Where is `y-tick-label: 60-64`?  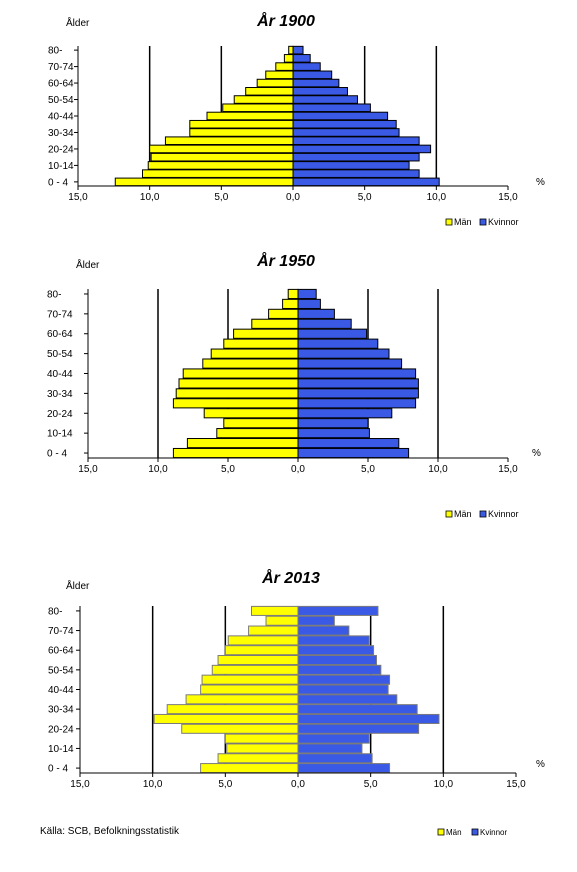 y-tick-label: 60-64 is located at coordinates (60, 334).